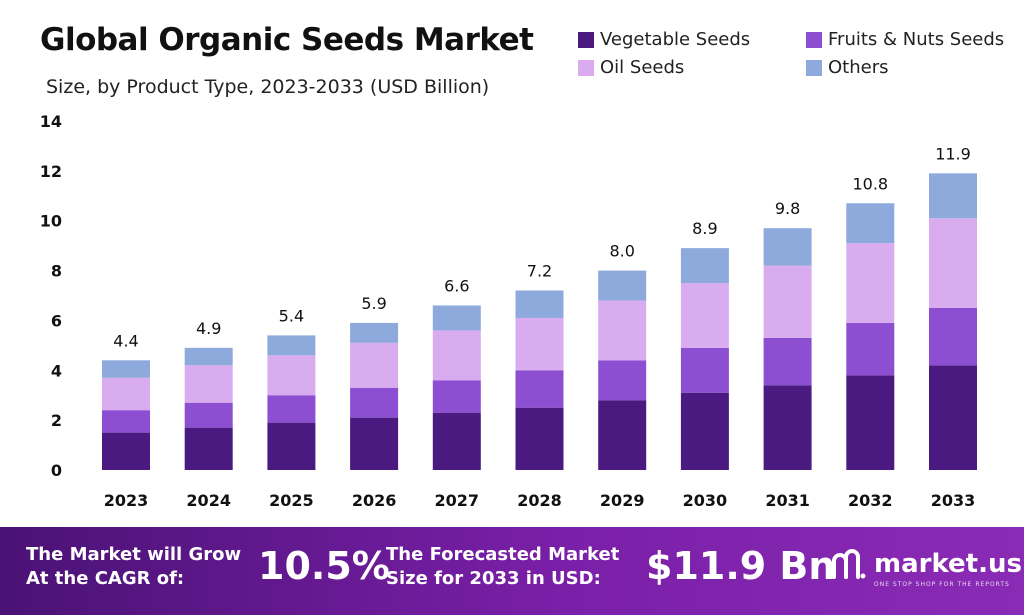  I want to click on brand-name: market.us, so click(948, 564).